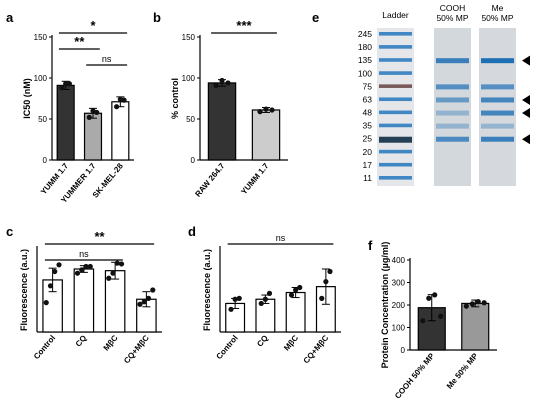  I want to click on panel-letter-c: c, so click(9, 231).